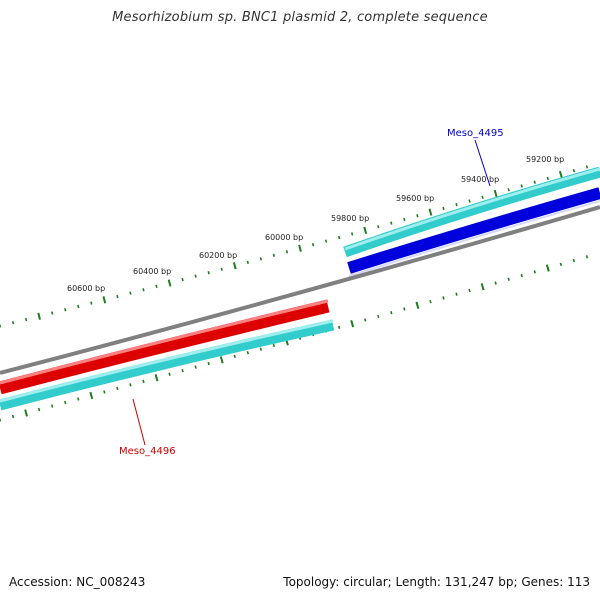 This screenshot has height=600, width=600. Describe the element at coordinates (167, 361) in the screenshot. I see `reverse-cds-highlight` at that location.